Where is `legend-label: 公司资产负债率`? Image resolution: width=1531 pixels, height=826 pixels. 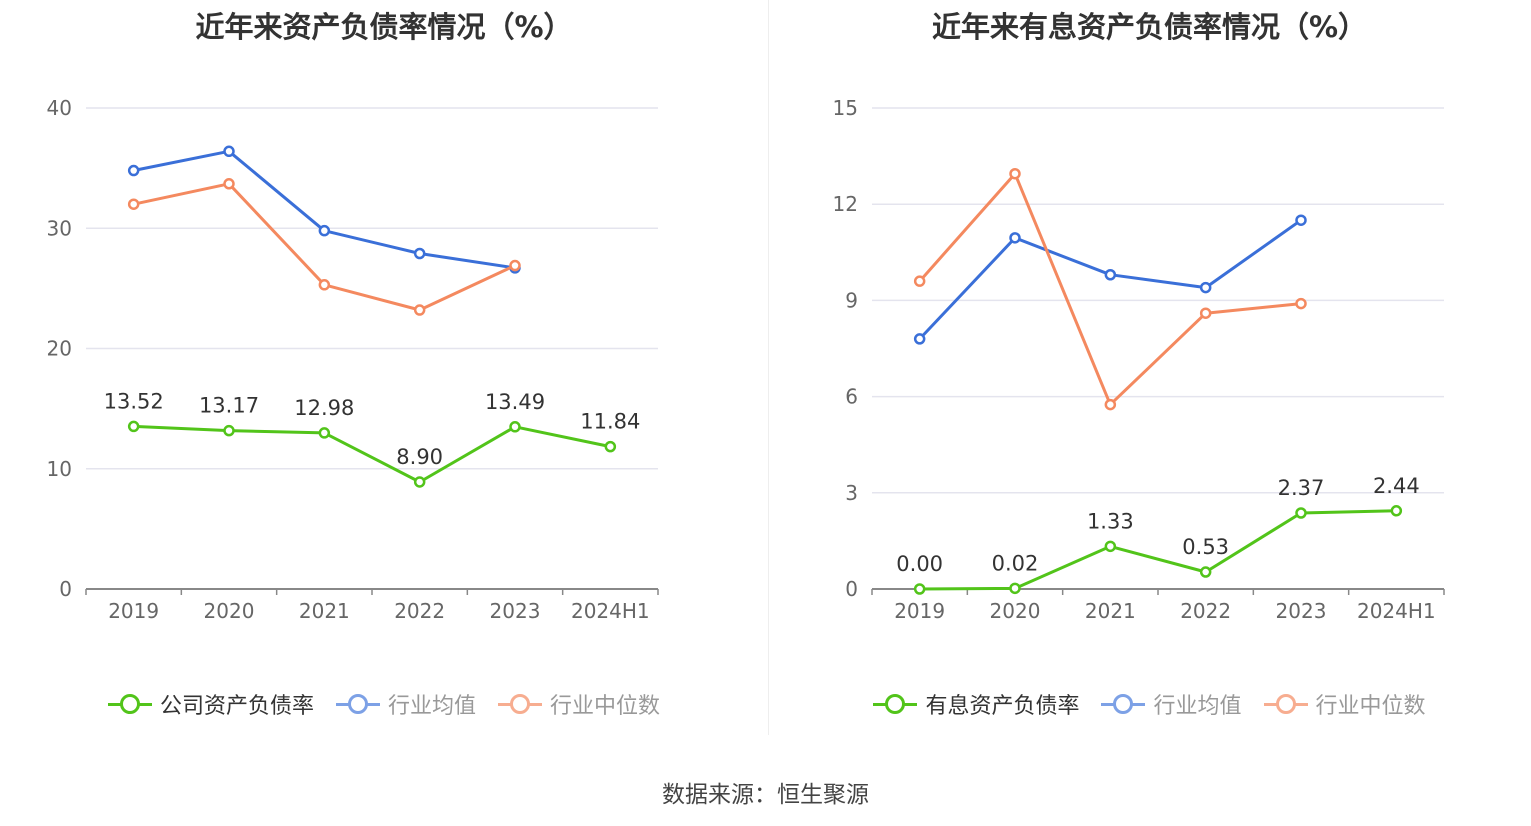
legend-label: 公司资产负债率 is located at coordinates (236, 706).